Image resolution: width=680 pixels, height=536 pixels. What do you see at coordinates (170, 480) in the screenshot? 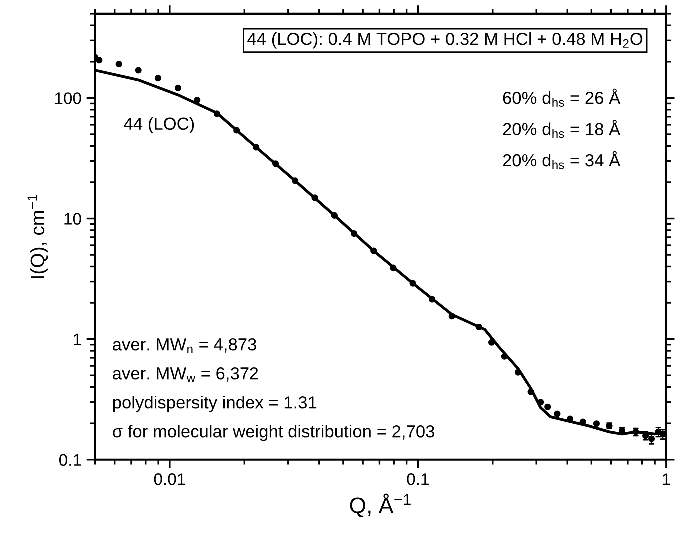
I see `x-tick-label: 0.01` at bounding box center [170, 480].